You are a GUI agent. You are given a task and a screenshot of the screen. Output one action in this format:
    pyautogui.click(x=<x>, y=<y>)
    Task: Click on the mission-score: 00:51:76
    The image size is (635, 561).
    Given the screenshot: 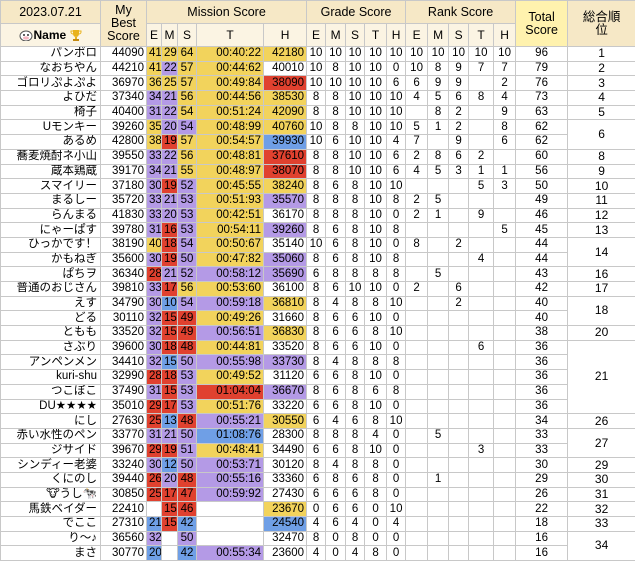 What is the action you would take?
    pyautogui.click(x=230, y=406)
    